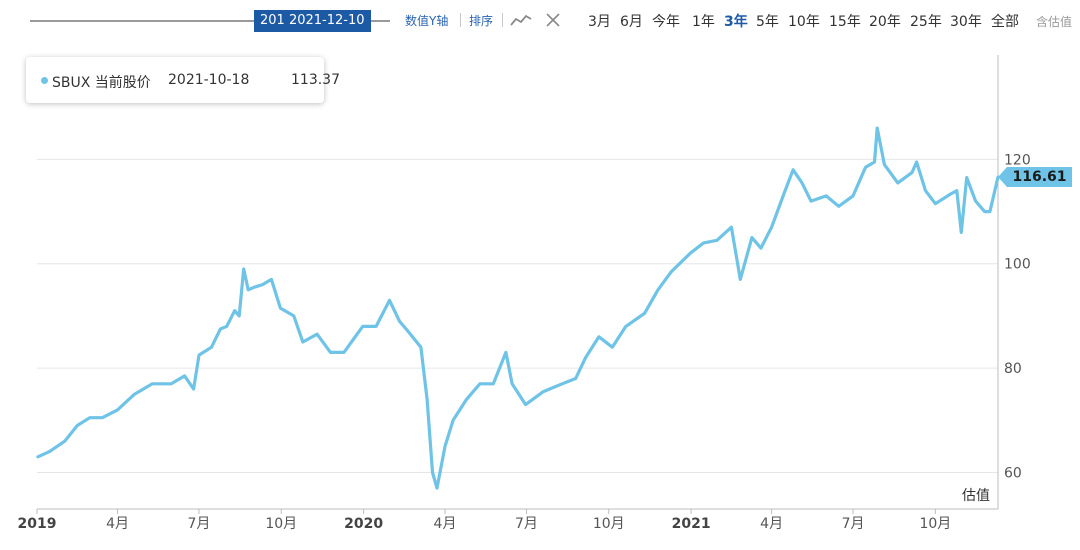  Describe the element at coordinates (101, 83) in the screenshot. I see `tooltip-series: SBUX 当前股价` at that location.